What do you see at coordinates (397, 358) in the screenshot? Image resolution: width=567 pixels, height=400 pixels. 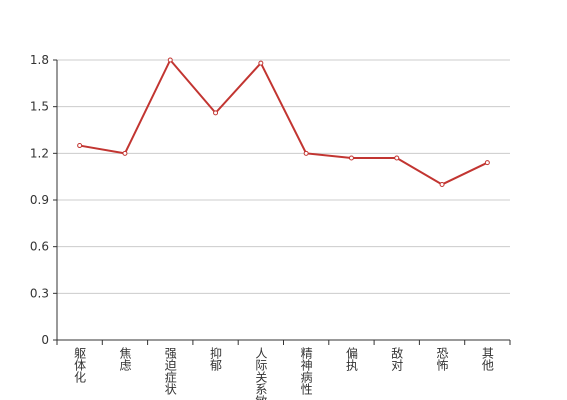 I see `x-tick-label: 敌对` at bounding box center [397, 358].